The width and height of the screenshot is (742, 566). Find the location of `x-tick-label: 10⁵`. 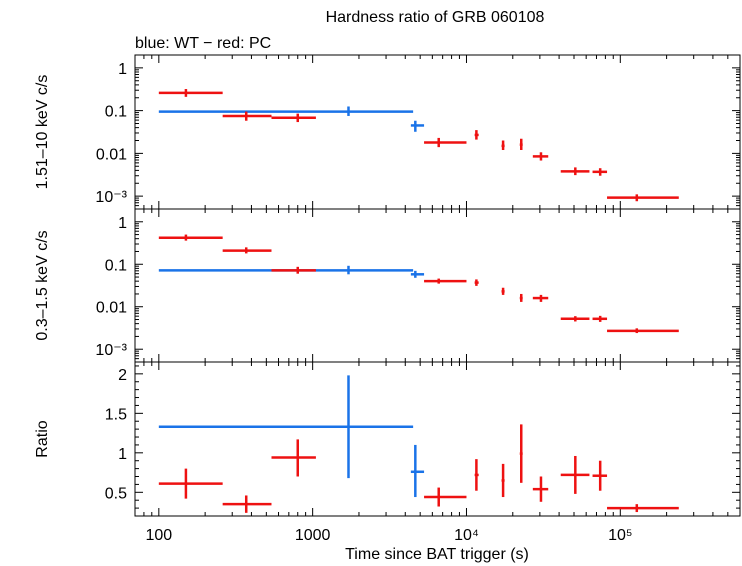

x-tick-label: 10⁵ is located at coordinates (620, 535).